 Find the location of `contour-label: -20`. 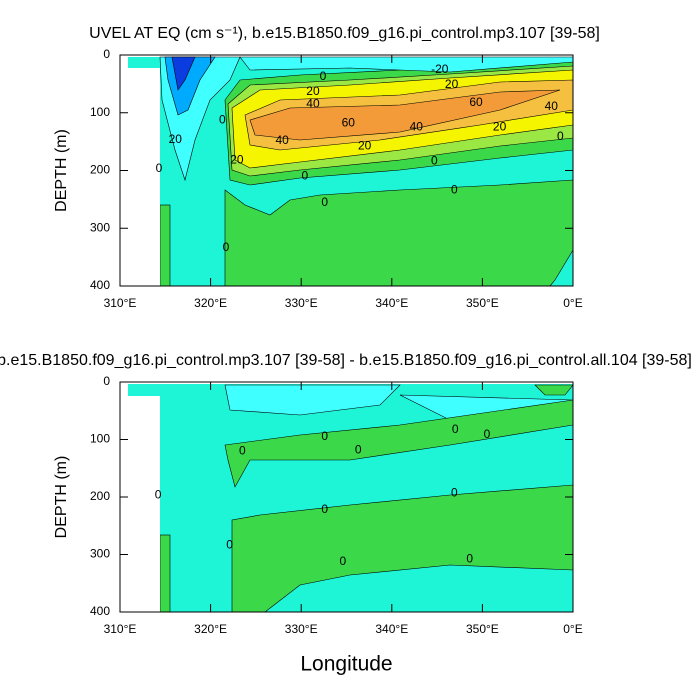

contour-label: -20 is located at coordinates (440, 69).